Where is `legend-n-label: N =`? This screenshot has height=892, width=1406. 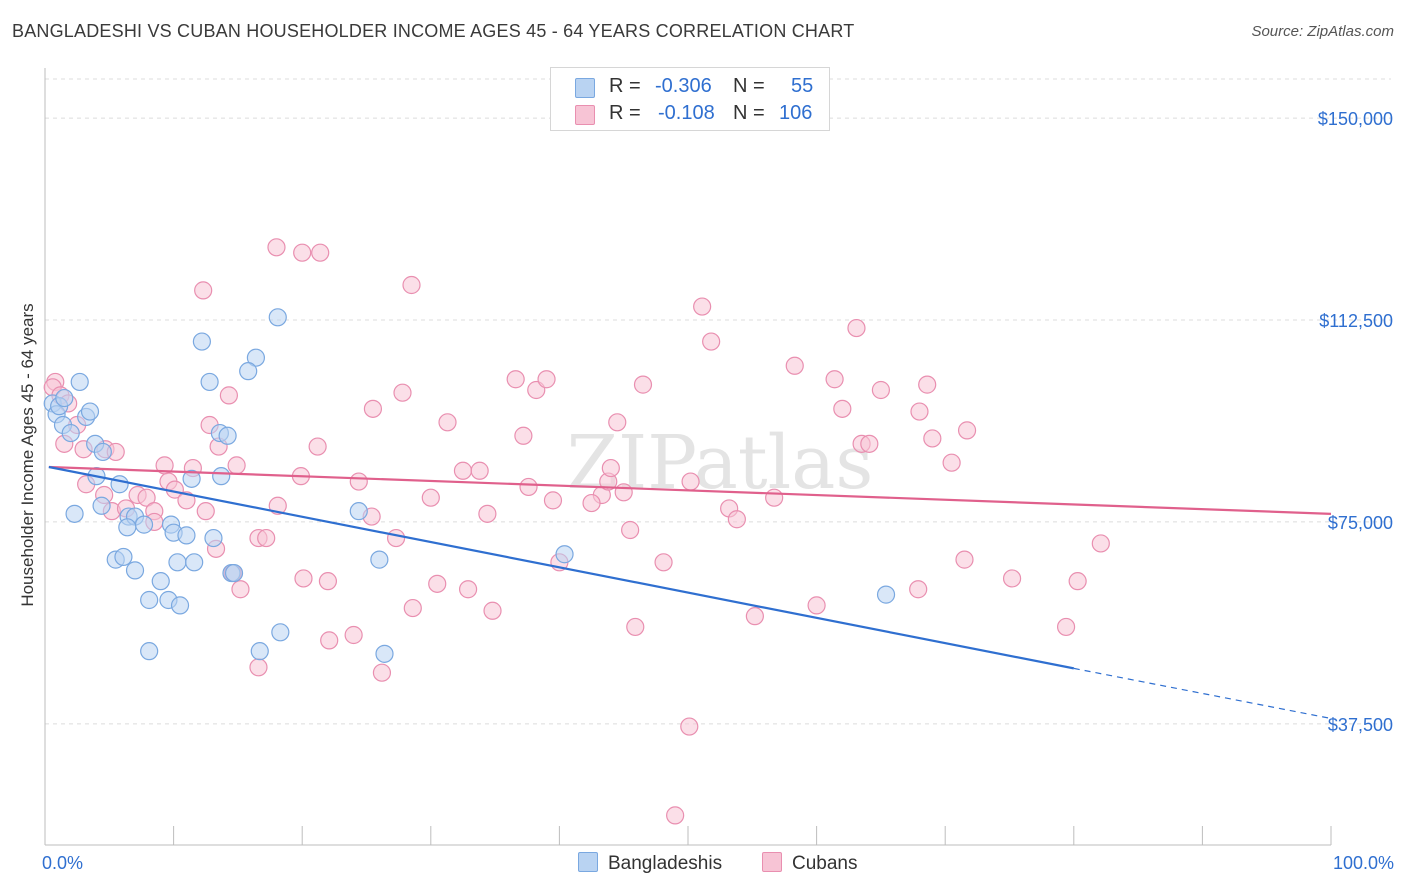
legend-n-label: N = is located at coordinates (749, 113).